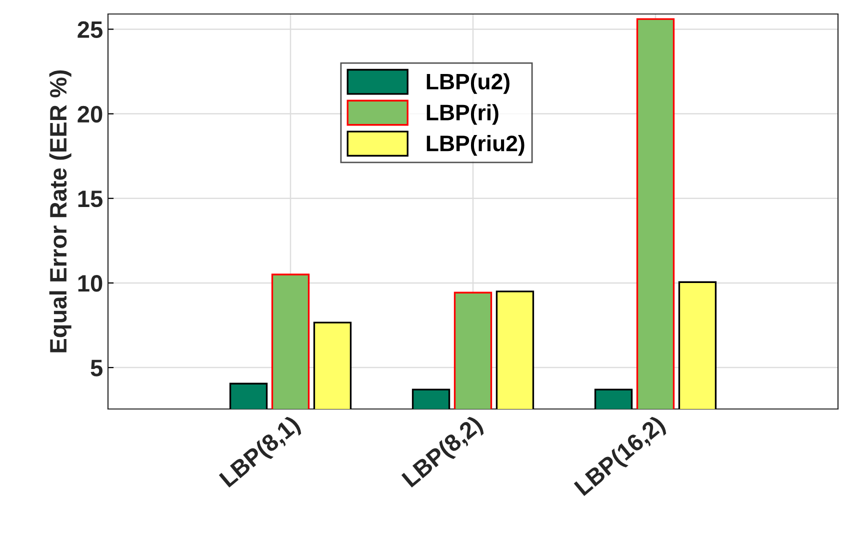 This screenshot has height=533, width=842. What do you see at coordinates (90, 199) in the screenshot?
I see `y-tick-label: 15` at bounding box center [90, 199].